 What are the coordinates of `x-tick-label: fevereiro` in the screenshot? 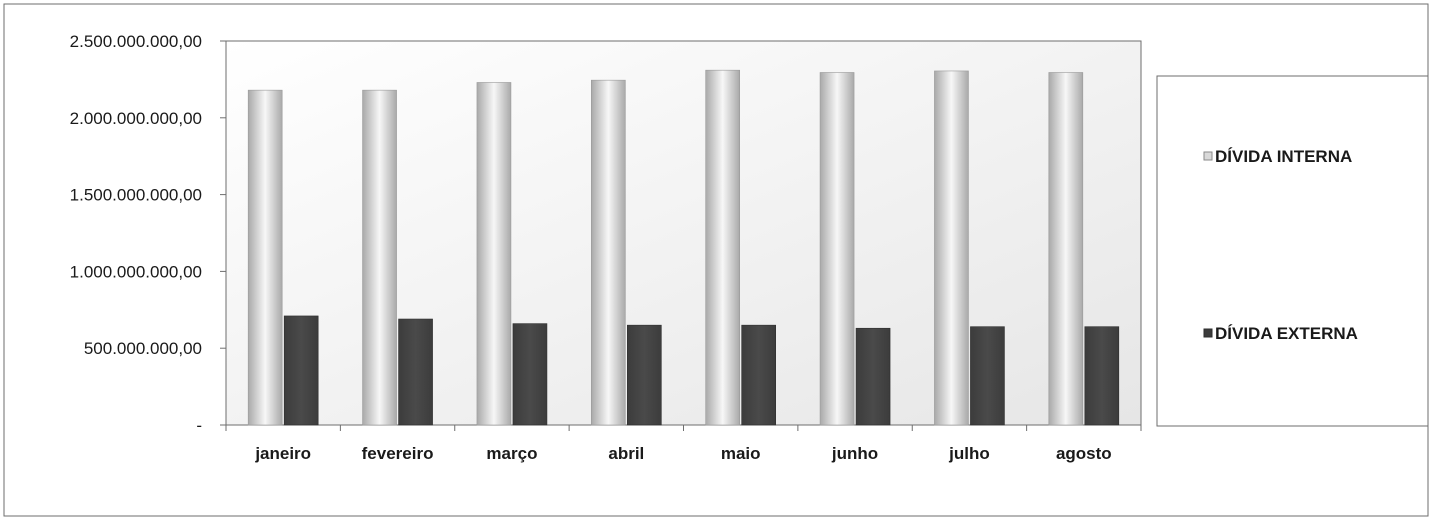 It's located at (398, 453).